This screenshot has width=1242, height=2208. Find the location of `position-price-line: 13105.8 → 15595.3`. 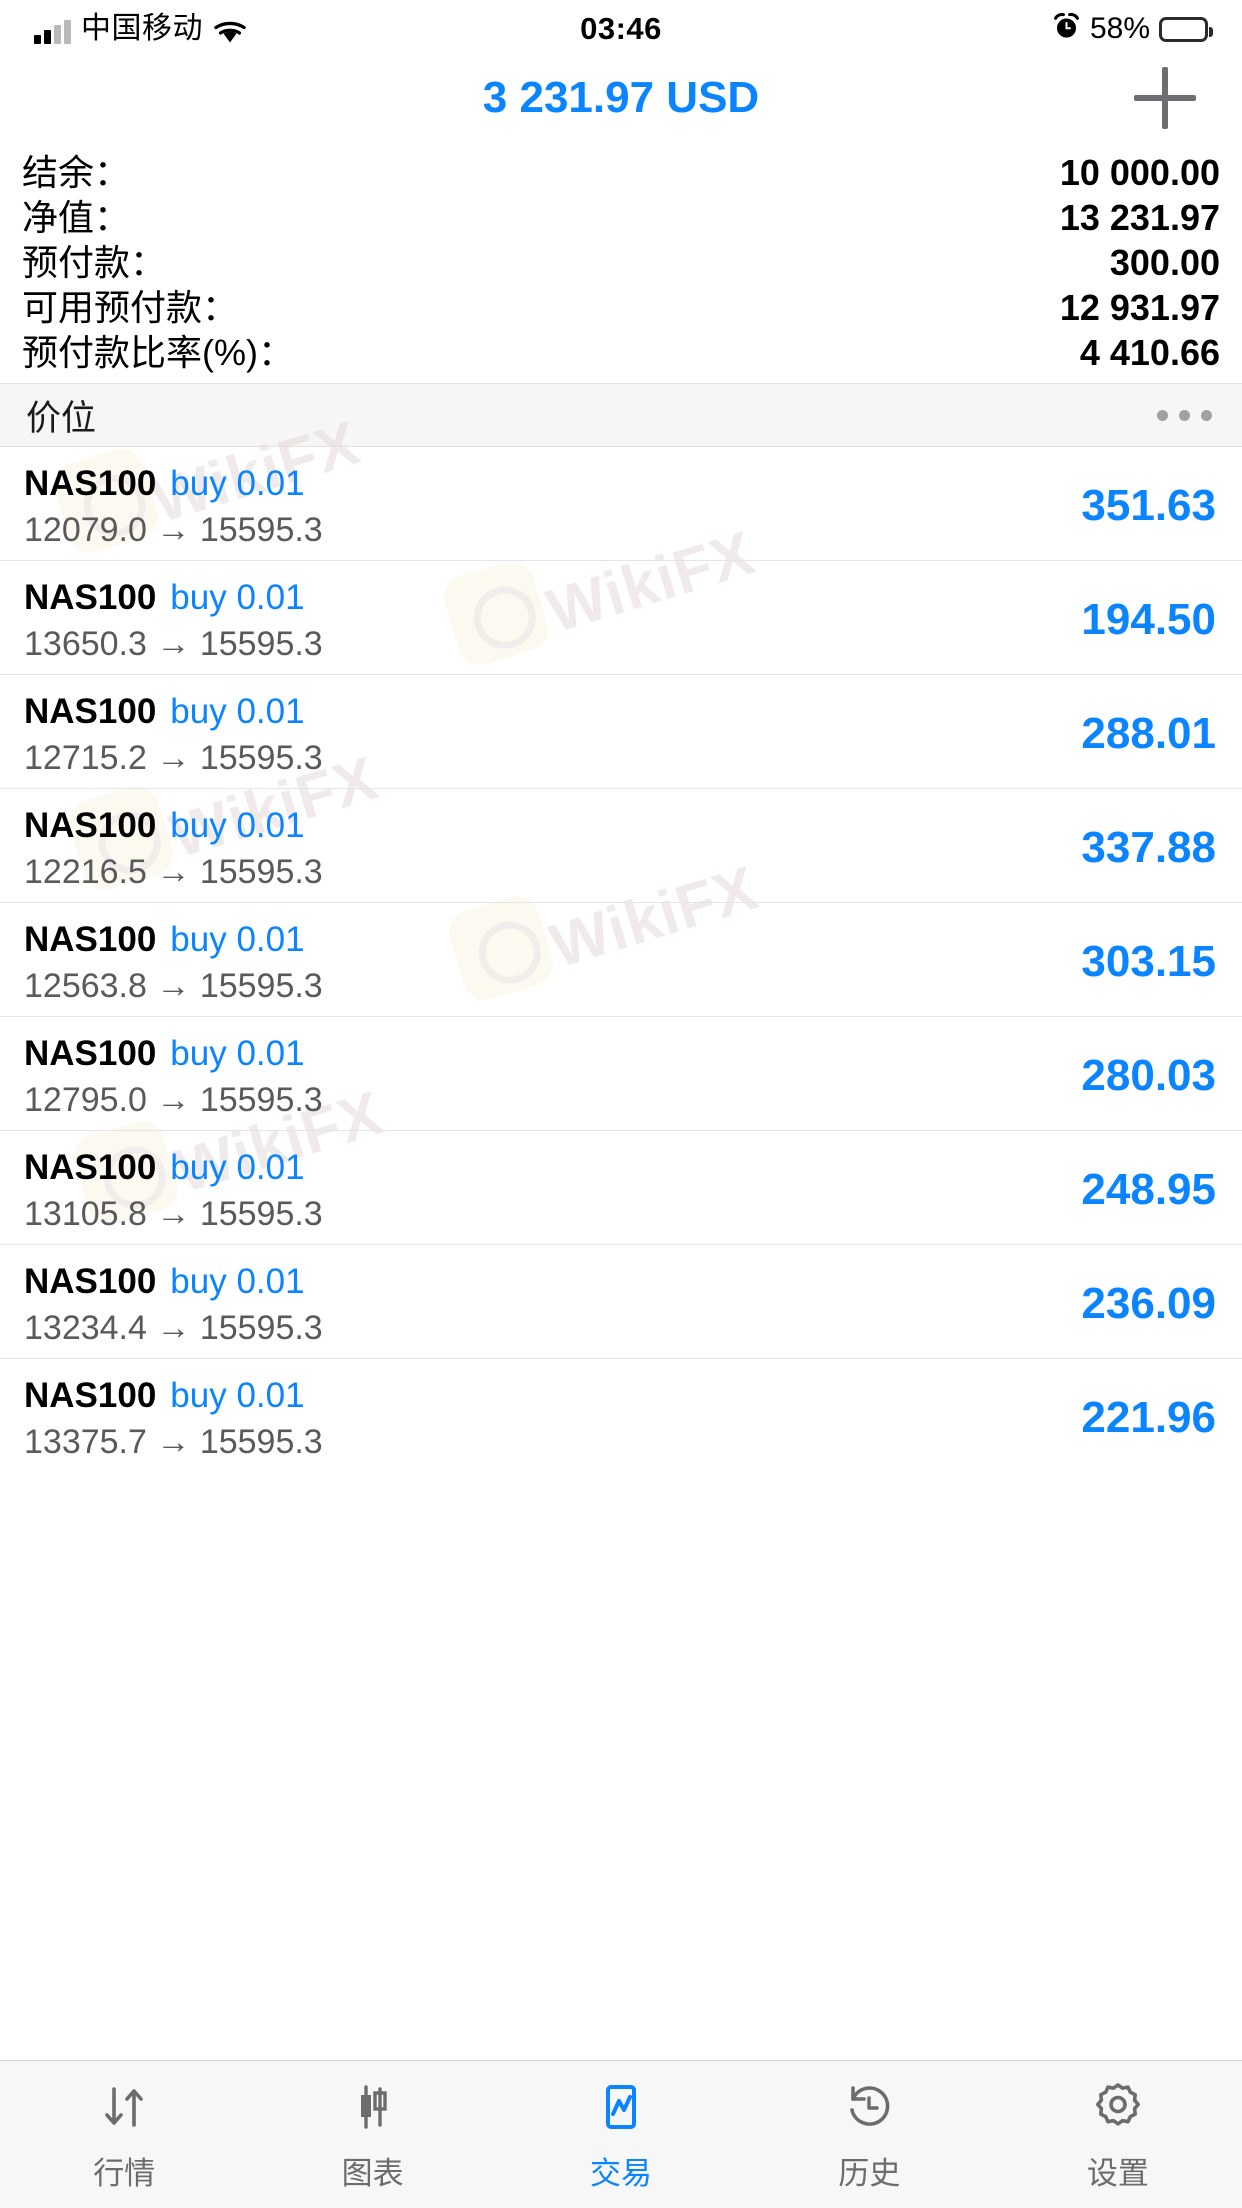

position-price-line: 13105.8 → 15595.3 is located at coordinates (621, 1214).